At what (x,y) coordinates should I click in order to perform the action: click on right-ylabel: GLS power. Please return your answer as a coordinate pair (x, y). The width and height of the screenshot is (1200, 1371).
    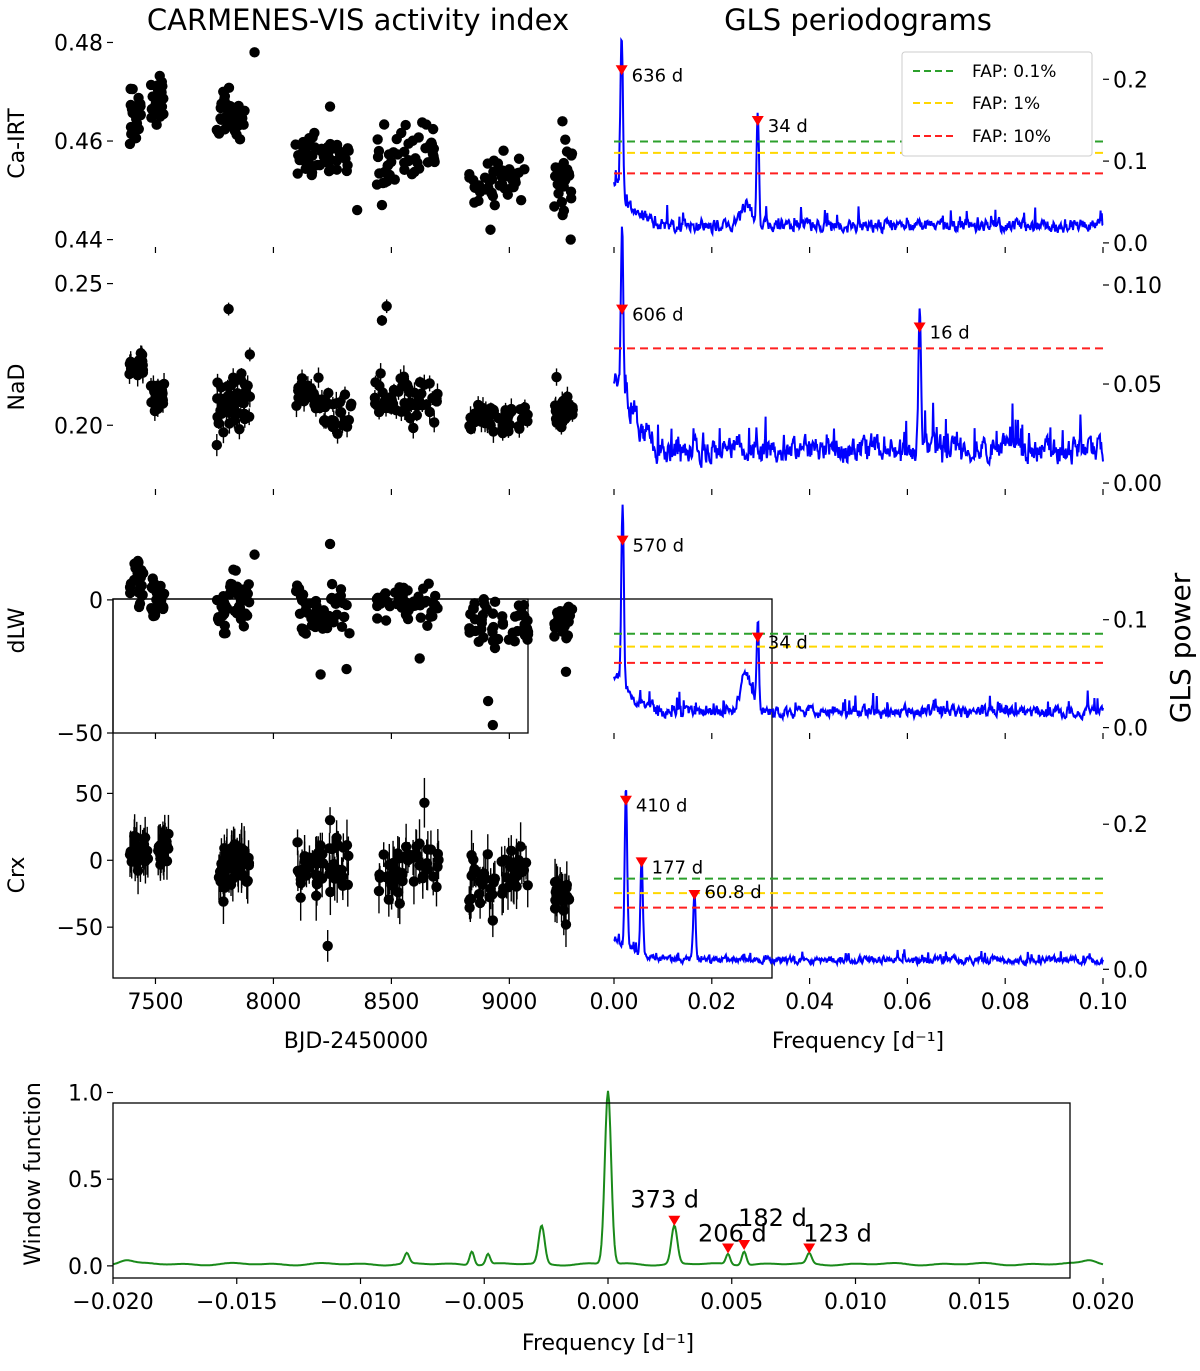
    Looking at the image, I should click on (1180, 647).